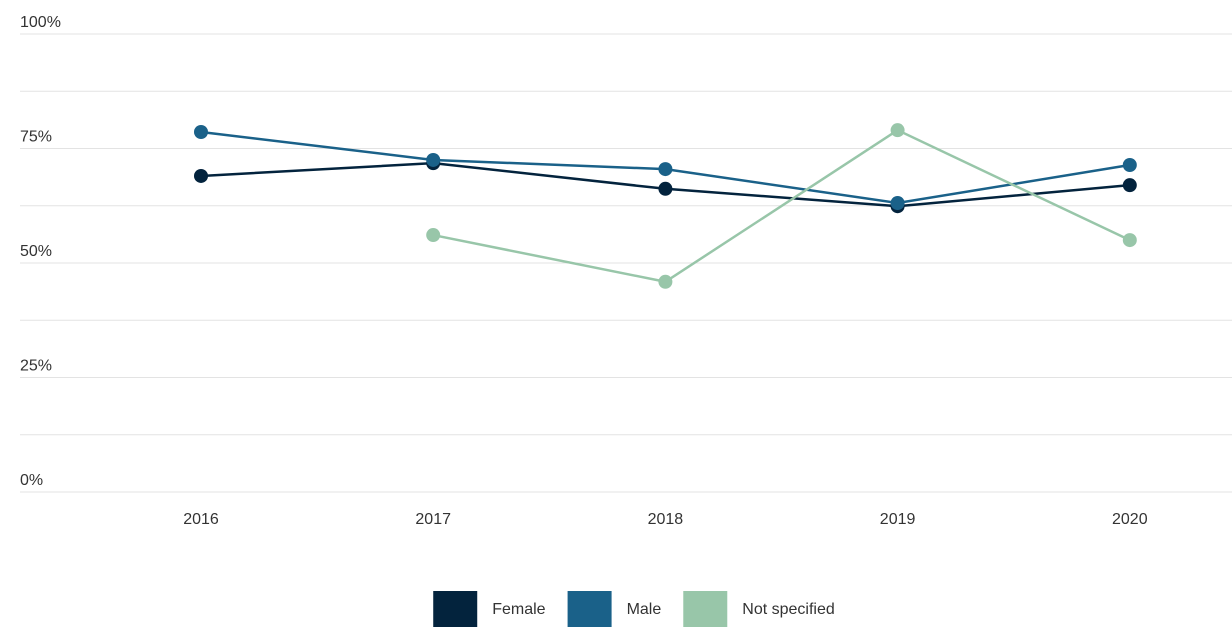 This screenshot has height=627, width=1232. I want to click on legend-label: Male, so click(644, 609).